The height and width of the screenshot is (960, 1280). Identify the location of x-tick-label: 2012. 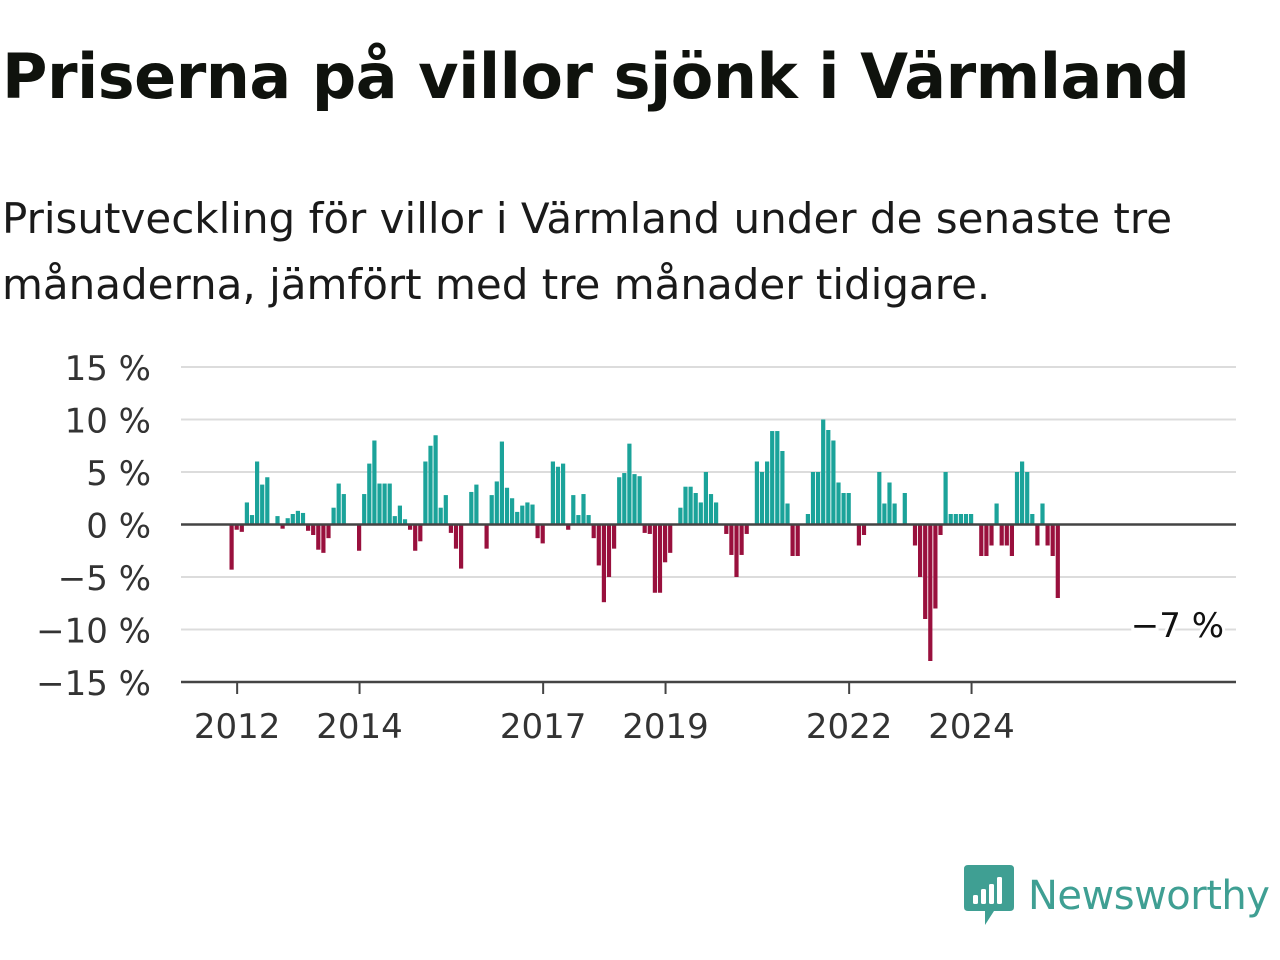
(237, 727).